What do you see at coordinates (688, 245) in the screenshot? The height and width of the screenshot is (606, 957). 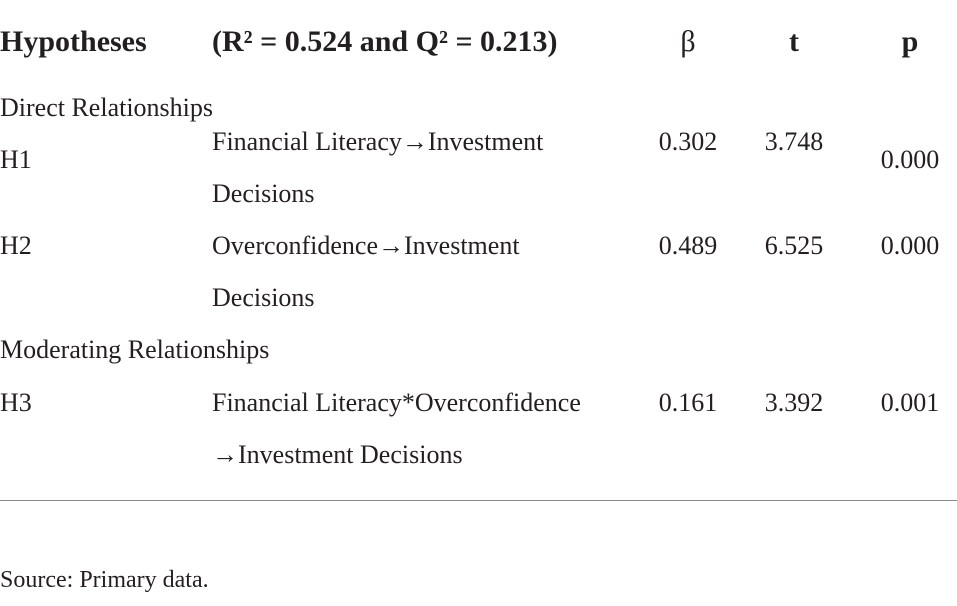 I see `cell: 0.489` at bounding box center [688, 245].